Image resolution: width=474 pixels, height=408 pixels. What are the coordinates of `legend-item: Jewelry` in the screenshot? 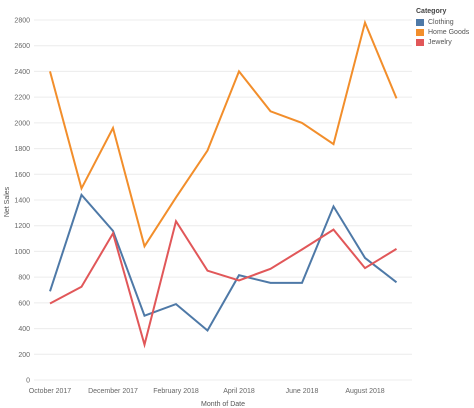 It's located at (442, 42).